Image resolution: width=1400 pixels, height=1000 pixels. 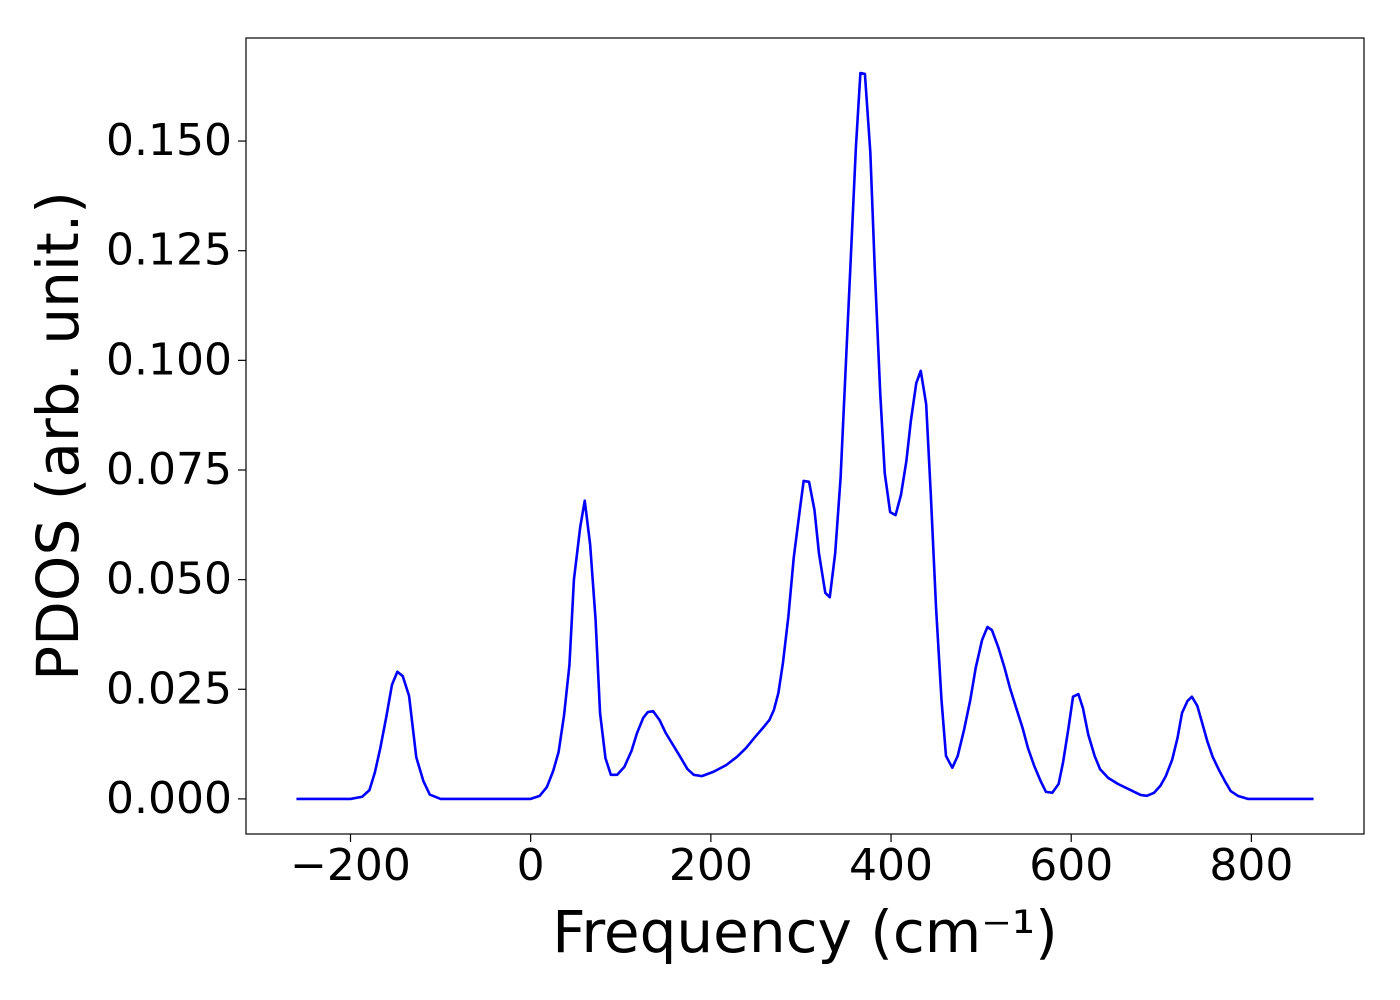 I want to click on y-tick-label: 0.075, so click(x=169, y=469).